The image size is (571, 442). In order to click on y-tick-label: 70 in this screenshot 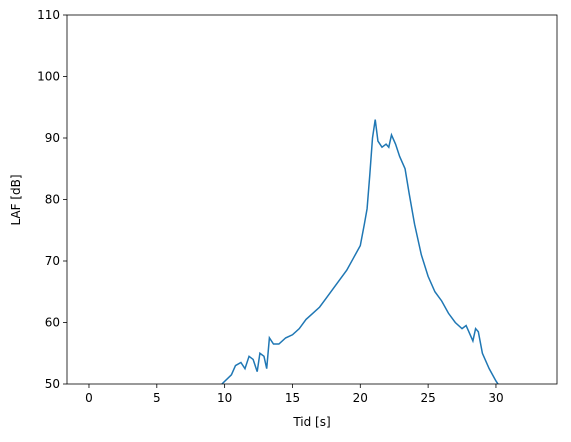, I will do `click(52, 261)`.